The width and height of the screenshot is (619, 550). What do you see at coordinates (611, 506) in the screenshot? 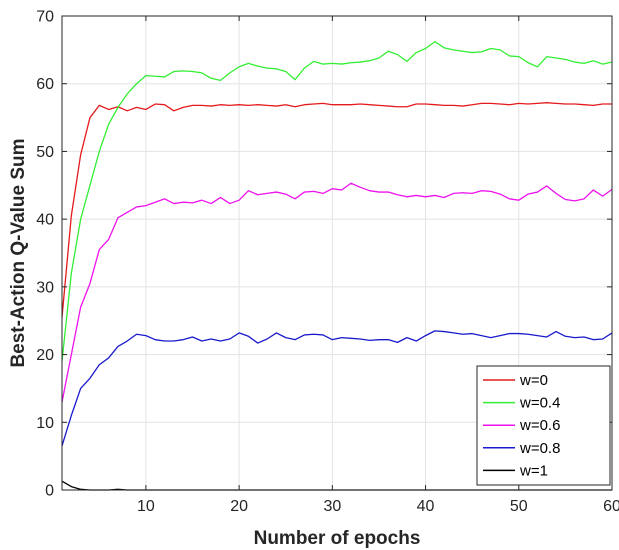
I see `x-tick-label: 60` at bounding box center [611, 506].